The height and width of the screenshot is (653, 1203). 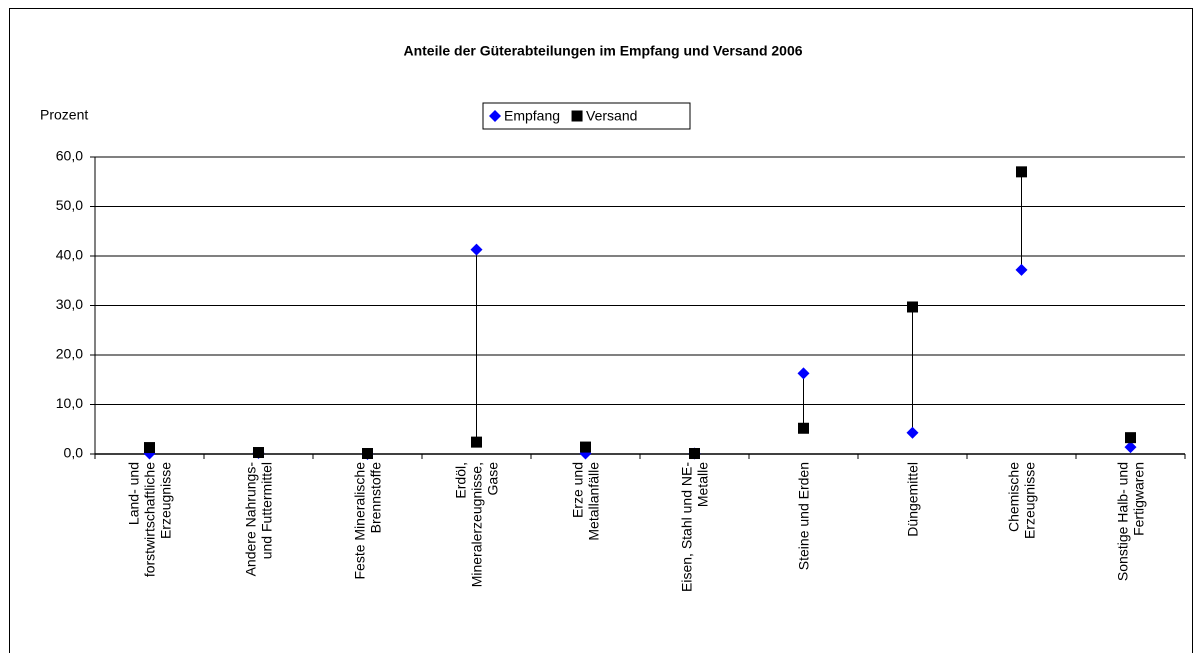 What do you see at coordinates (532, 116) in the screenshot?
I see `legend-label: Empfang` at bounding box center [532, 116].